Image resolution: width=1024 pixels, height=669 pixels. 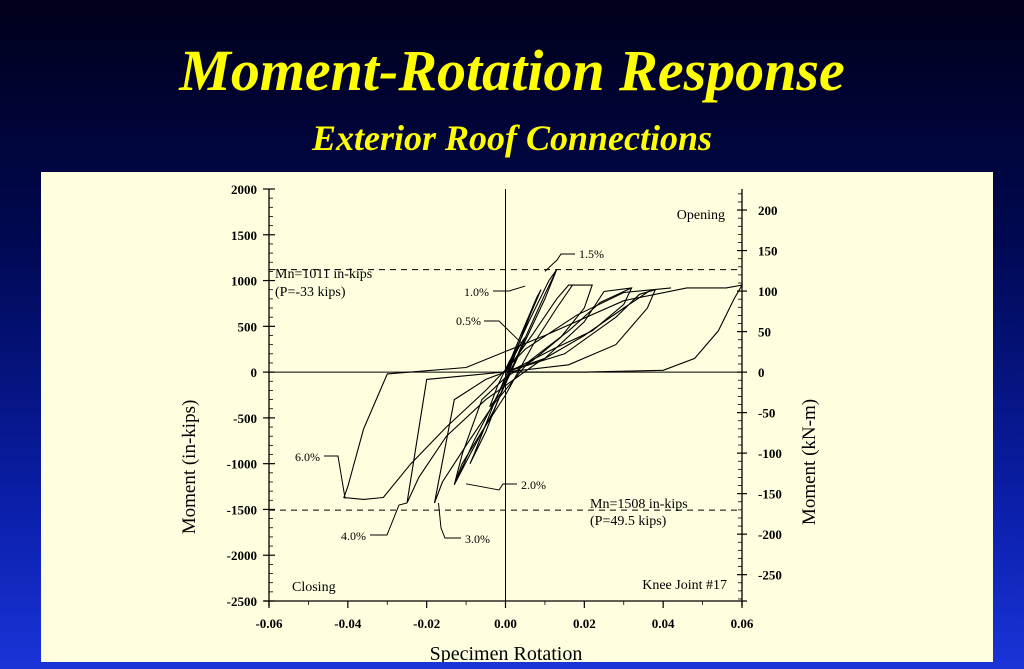 What do you see at coordinates (591, 254) in the screenshot?
I see `cycle-label: 1.5%` at bounding box center [591, 254].